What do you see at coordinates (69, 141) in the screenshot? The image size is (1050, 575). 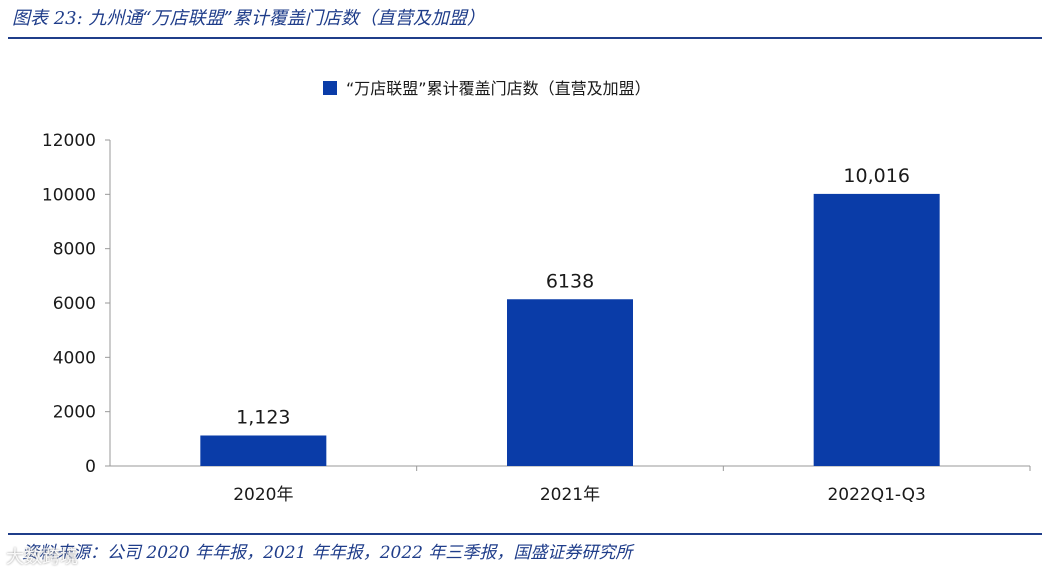 I see `y-tick-label: 12000` at bounding box center [69, 141].